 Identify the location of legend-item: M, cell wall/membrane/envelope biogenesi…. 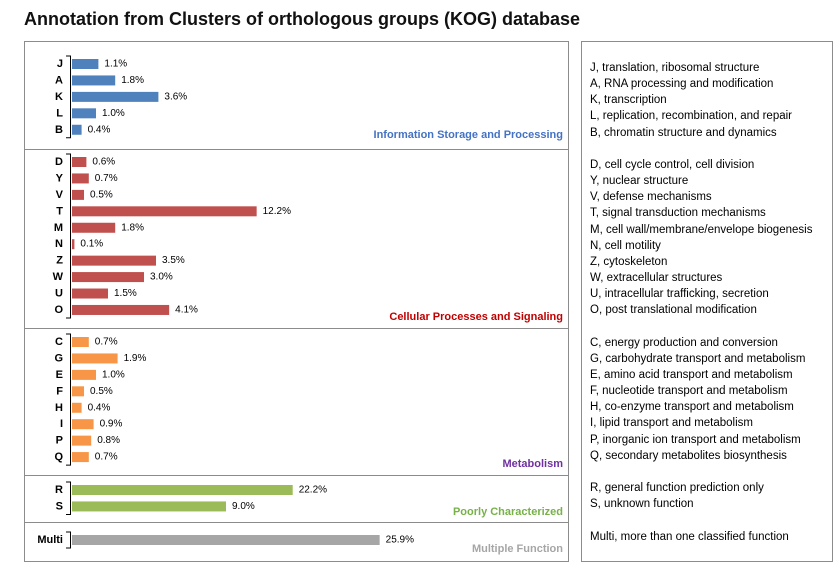
(701, 229).